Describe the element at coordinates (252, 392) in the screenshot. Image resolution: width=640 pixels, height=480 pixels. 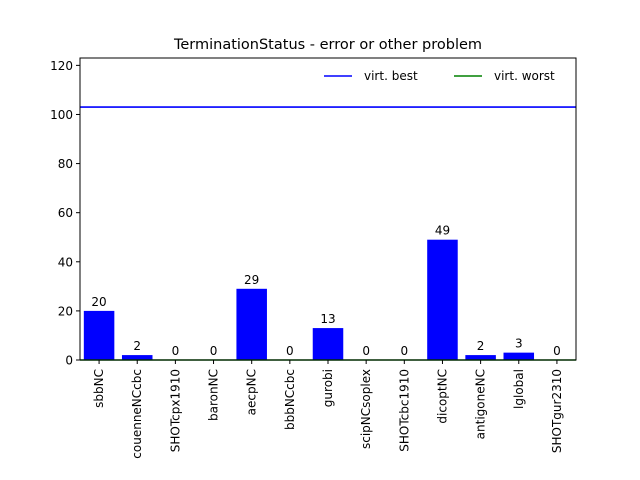
I see `x-tick-label-aecpNC: aecpNC` at that location.